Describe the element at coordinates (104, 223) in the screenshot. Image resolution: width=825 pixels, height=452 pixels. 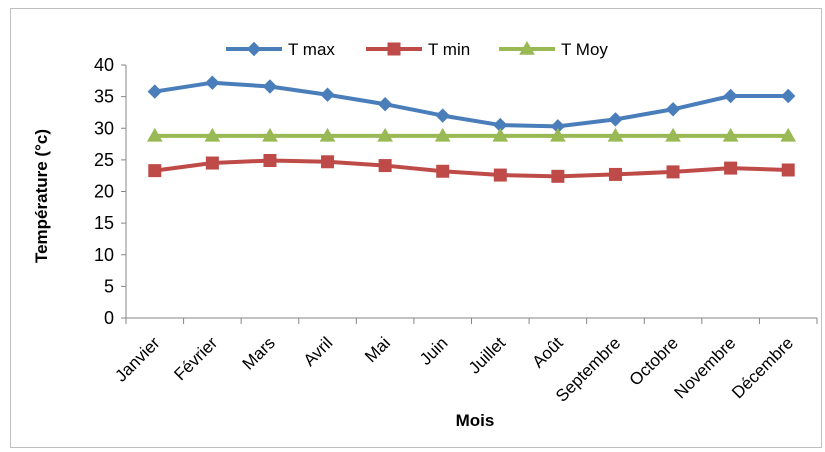
I see `y-tick-label: 15` at that location.